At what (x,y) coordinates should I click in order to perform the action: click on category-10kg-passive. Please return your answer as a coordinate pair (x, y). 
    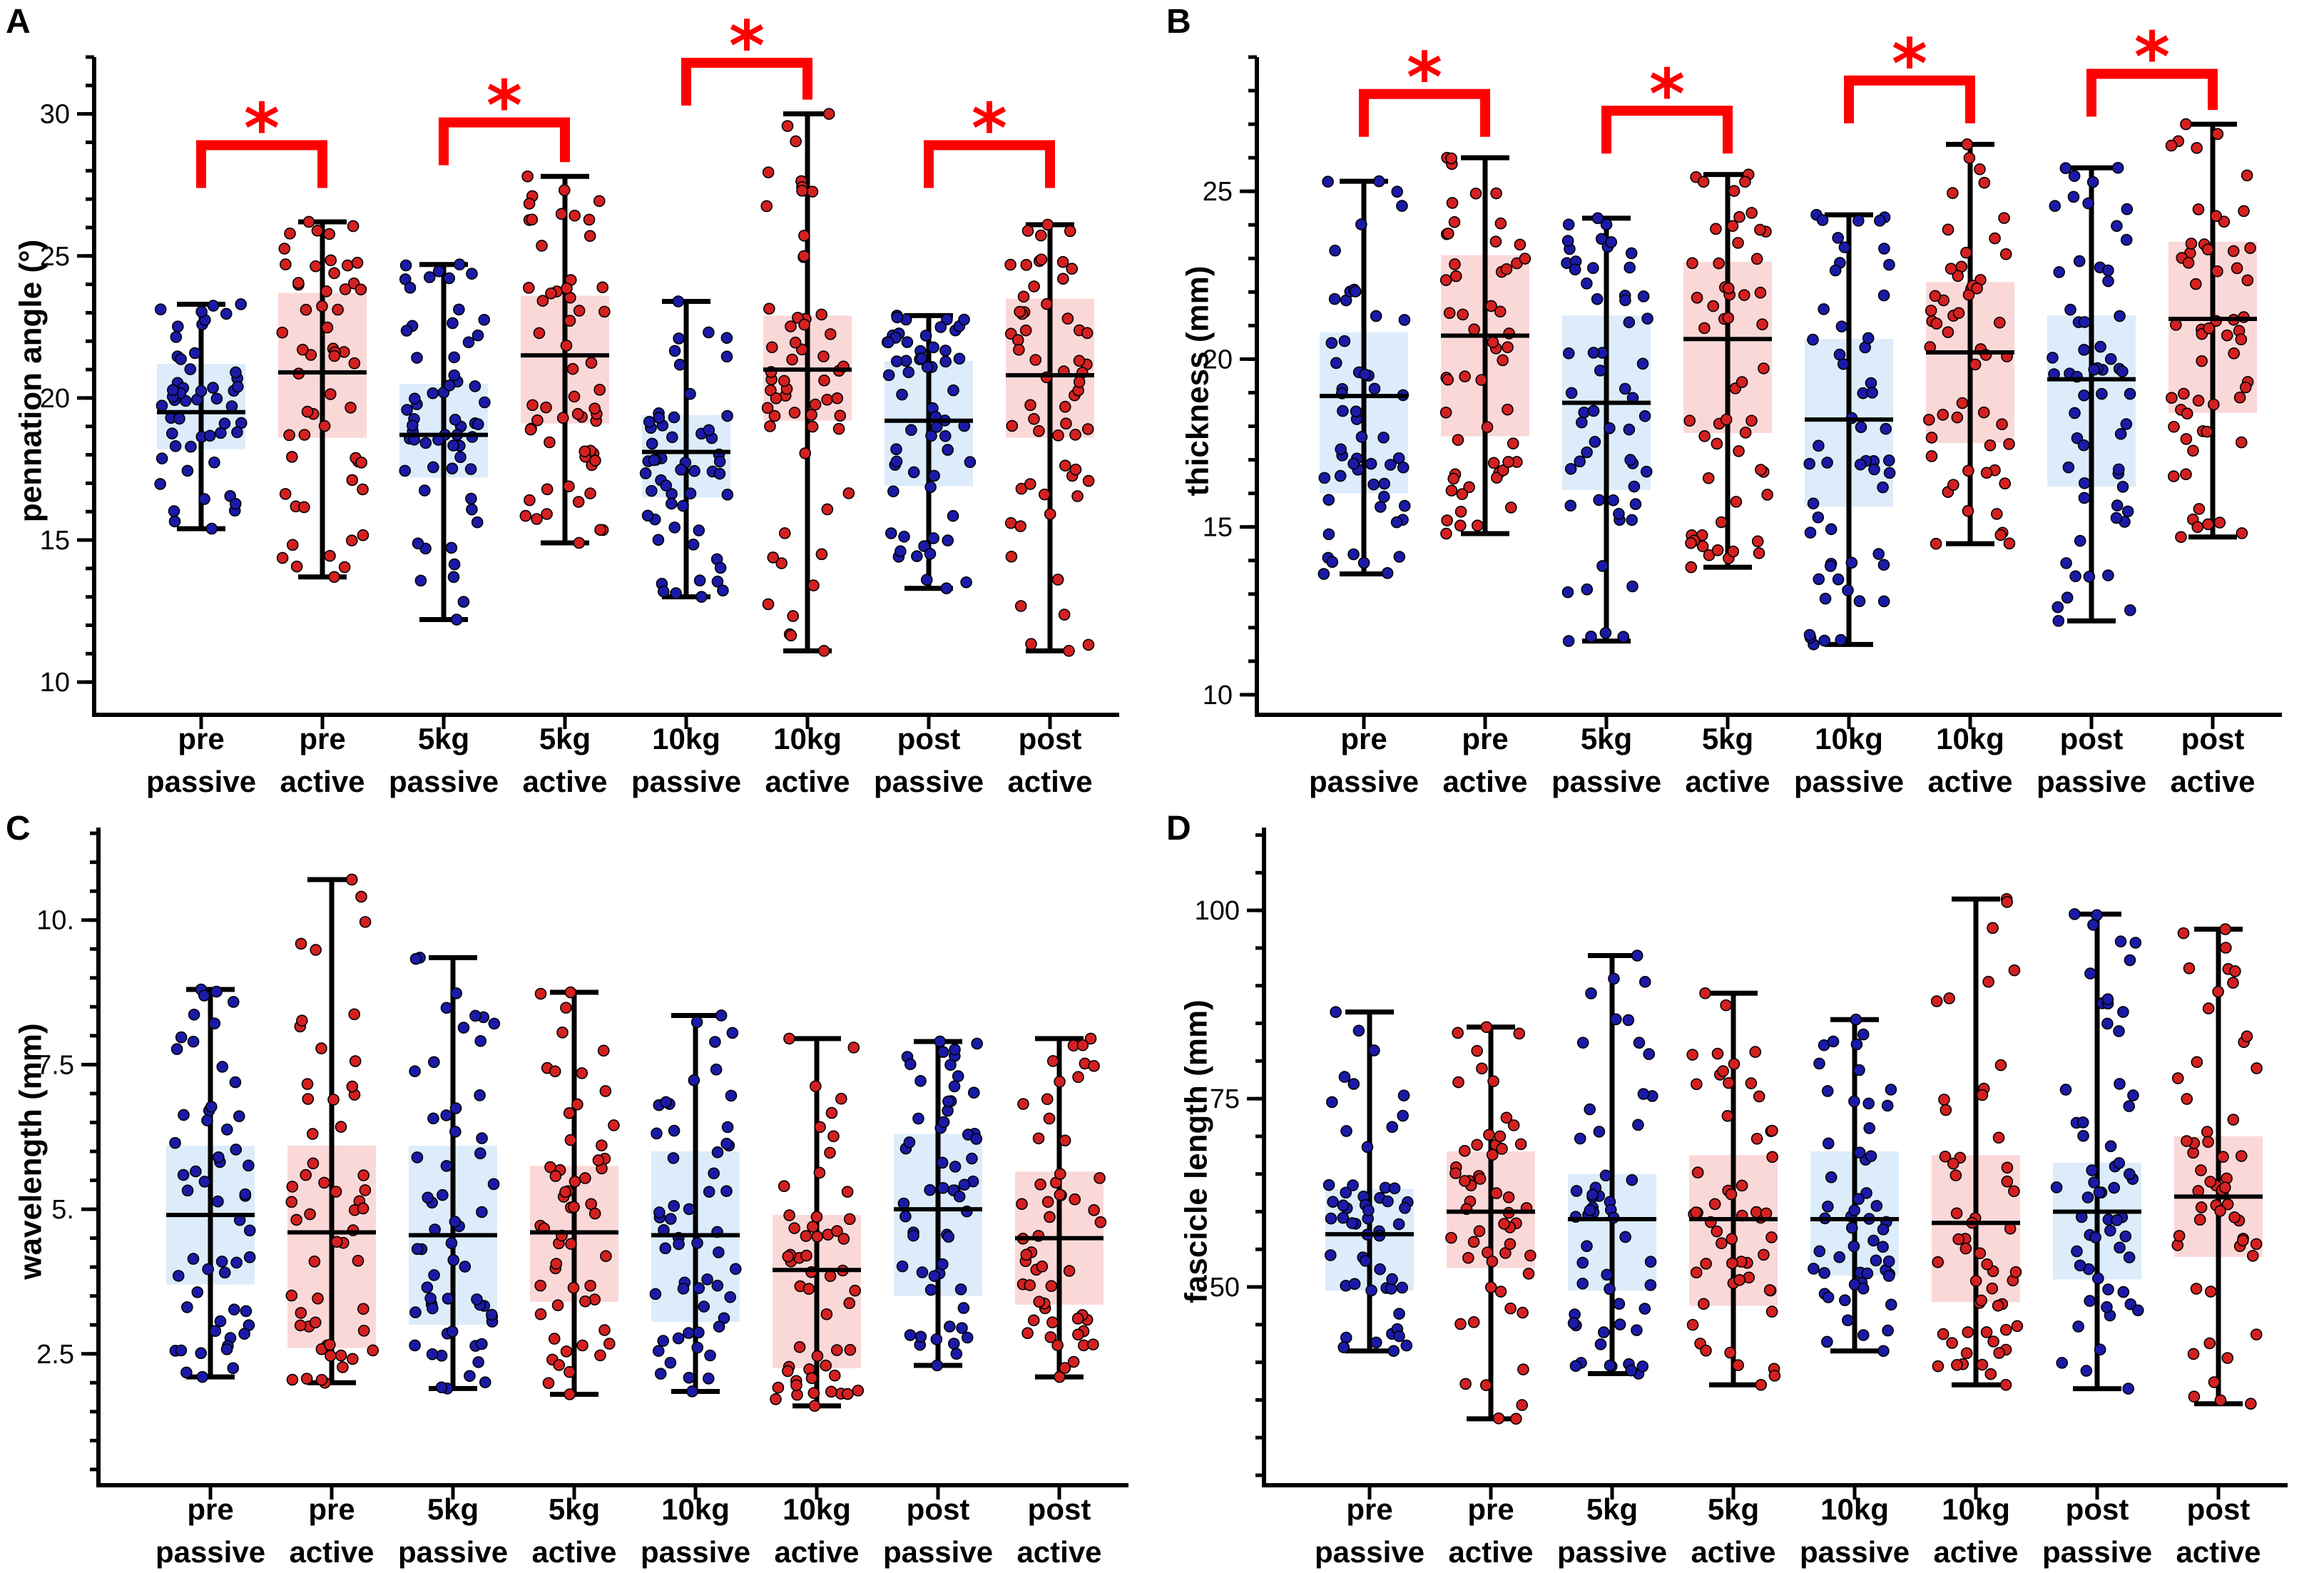
    Looking at the image, I should click on (686, 449).